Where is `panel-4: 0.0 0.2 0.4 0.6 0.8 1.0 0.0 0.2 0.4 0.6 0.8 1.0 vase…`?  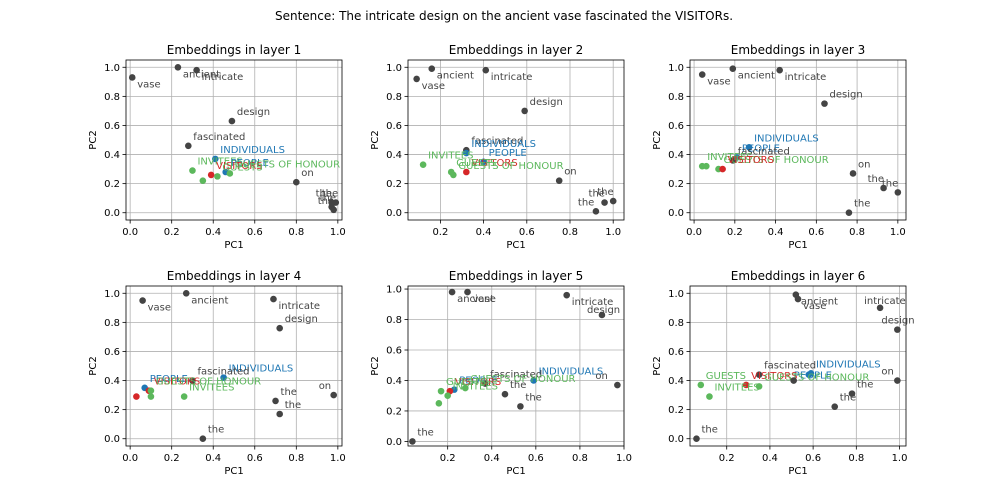 panel-4: 0.0 0.2 0.4 0.6 0.8 1.0 0.0 0.2 0.4 0.6 0.8 1.0 vase… is located at coordinates (217, 373).